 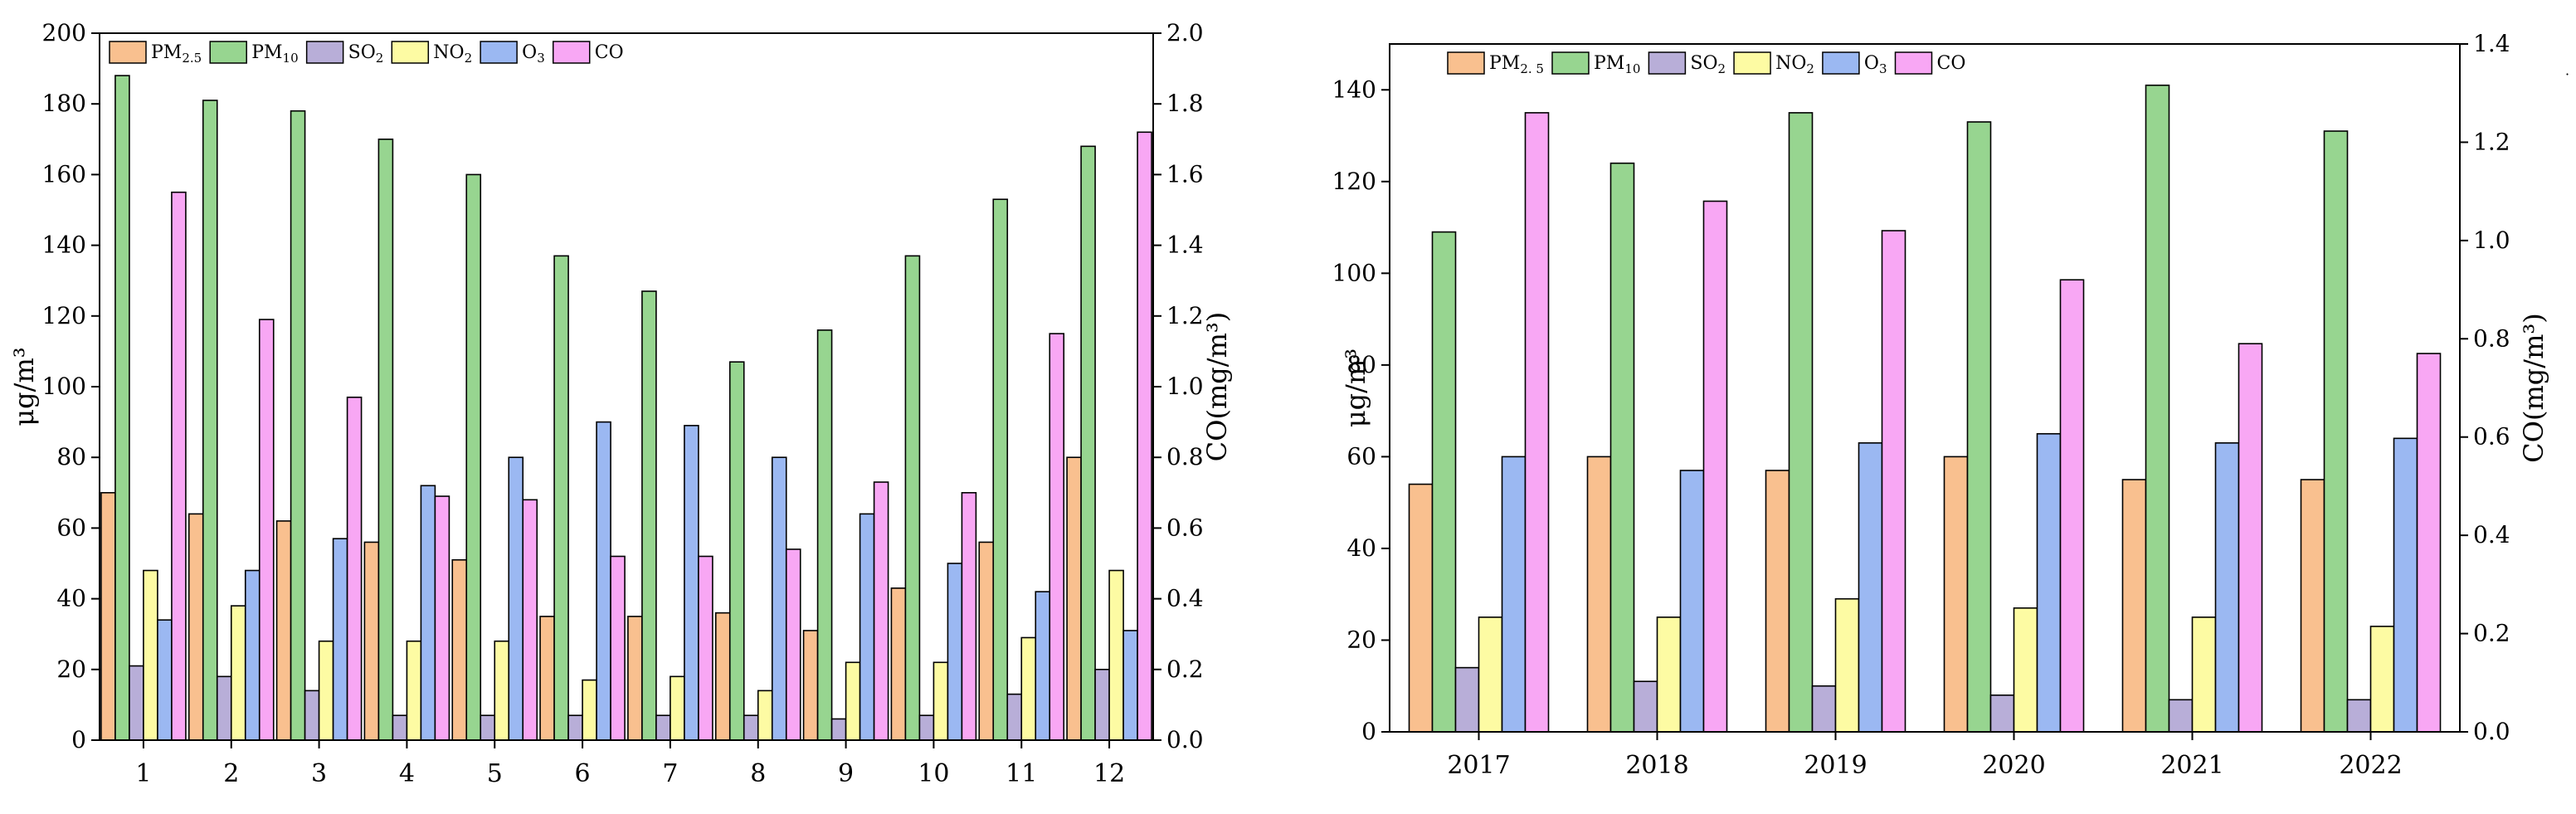 What do you see at coordinates (609, 52) in the screenshot?
I see `legend-label: CO` at bounding box center [609, 52].